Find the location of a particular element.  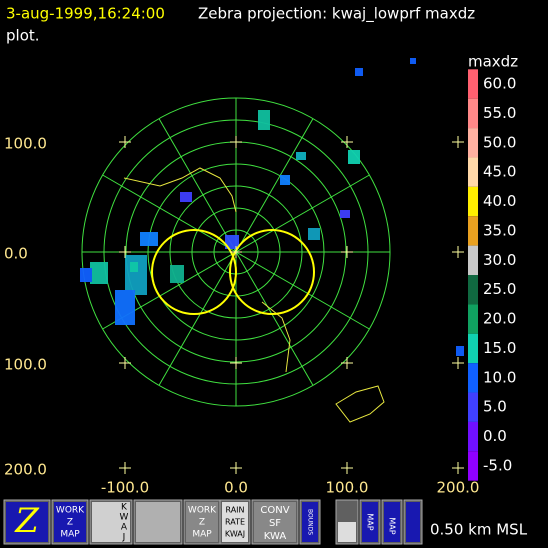

colorbar-label: 25.0 is located at coordinates (499, 289).